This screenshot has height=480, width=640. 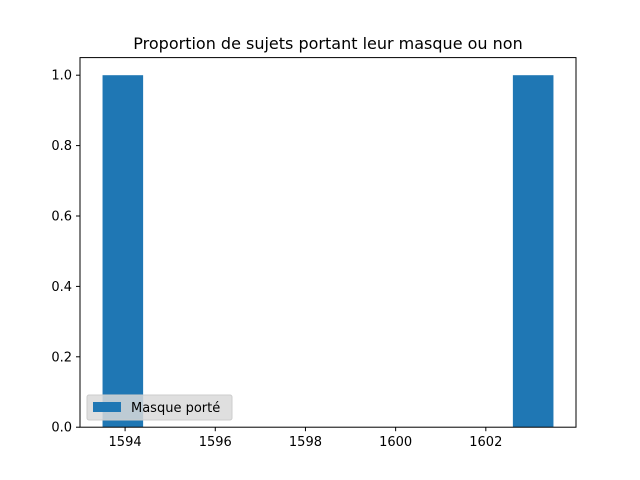 What do you see at coordinates (305, 442) in the screenshot?
I see `x-tick-label: 1598` at bounding box center [305, 442].